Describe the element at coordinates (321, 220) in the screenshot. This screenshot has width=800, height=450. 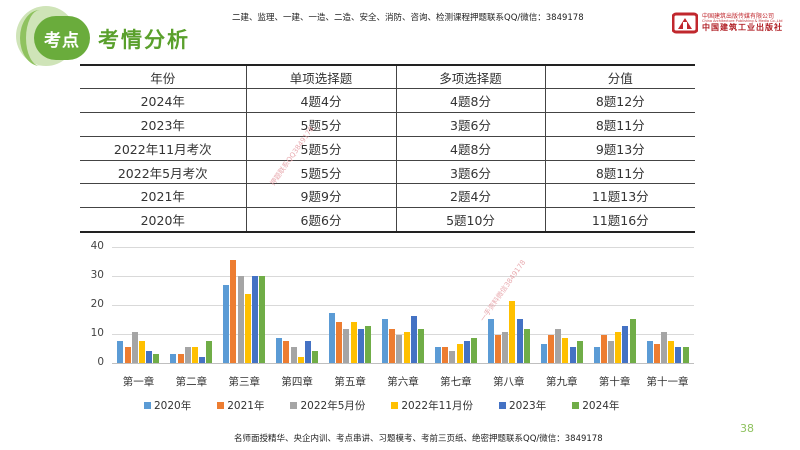
I see `cell-single: 6题6分` at that location.